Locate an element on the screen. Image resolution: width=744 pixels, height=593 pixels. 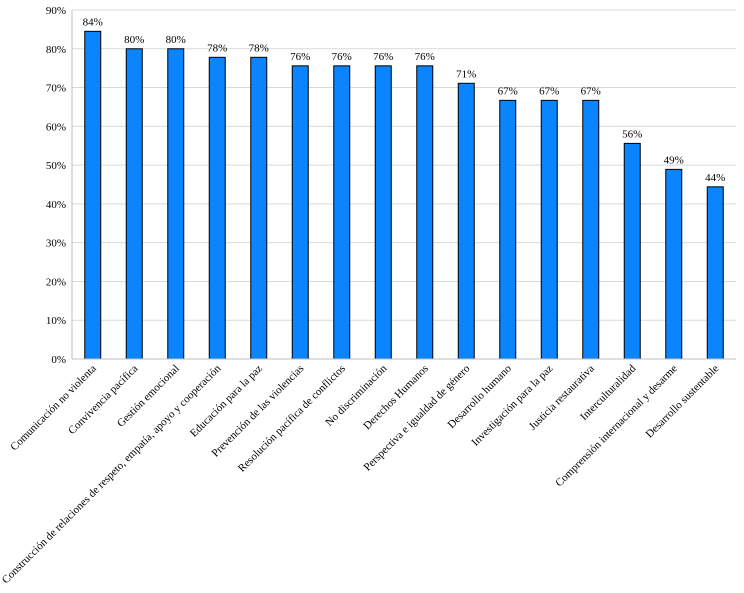
data-label: 71% is located at coordinates (466, 74).